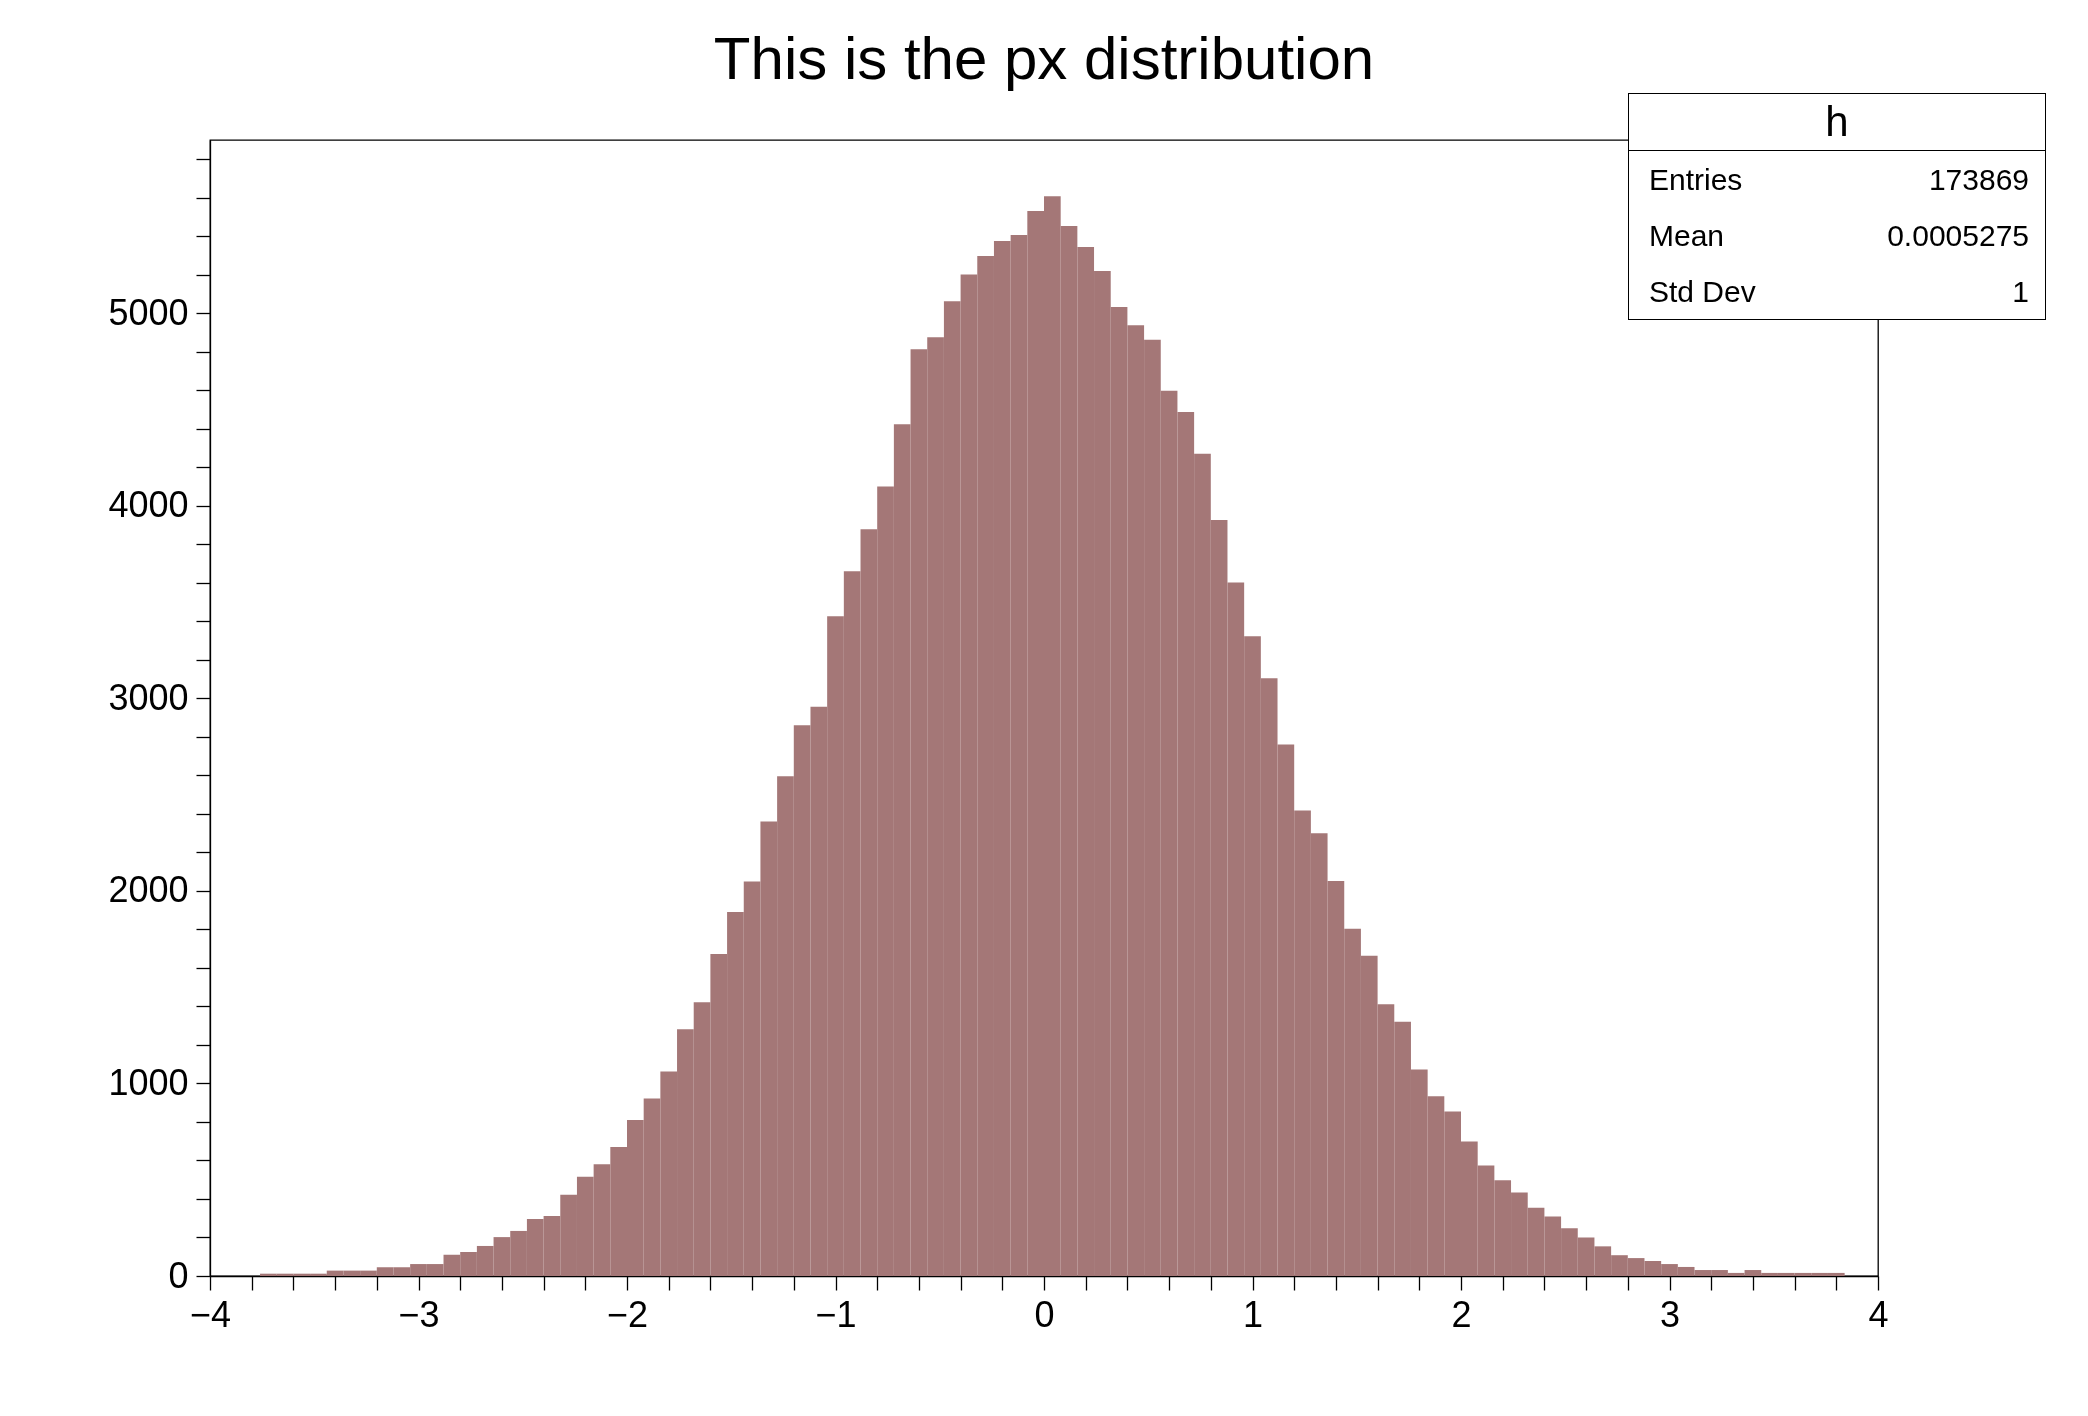  What do you see at coordinates (1878, 1314) in the screenshot?
I see `x-tick-label: 4` at bounding box center [1878, 1314].